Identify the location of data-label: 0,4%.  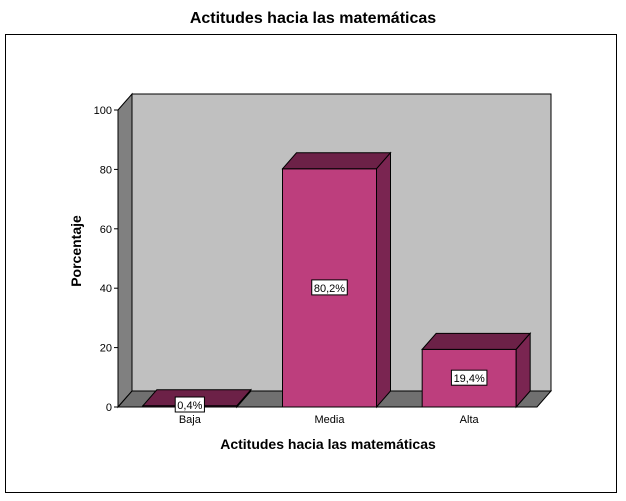
(189, 406).